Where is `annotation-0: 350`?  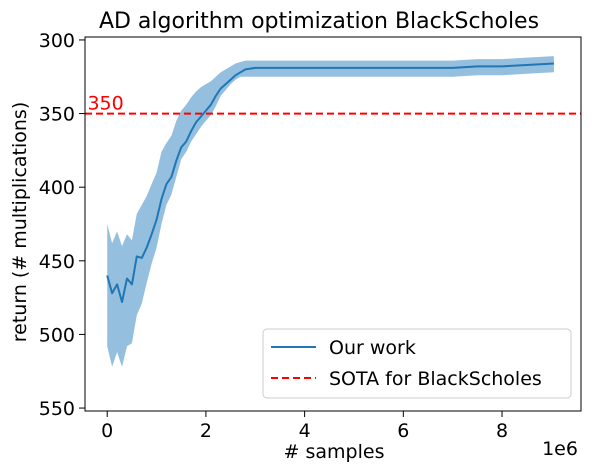
annotation-0: 350 is located at coordinates (105, 104).